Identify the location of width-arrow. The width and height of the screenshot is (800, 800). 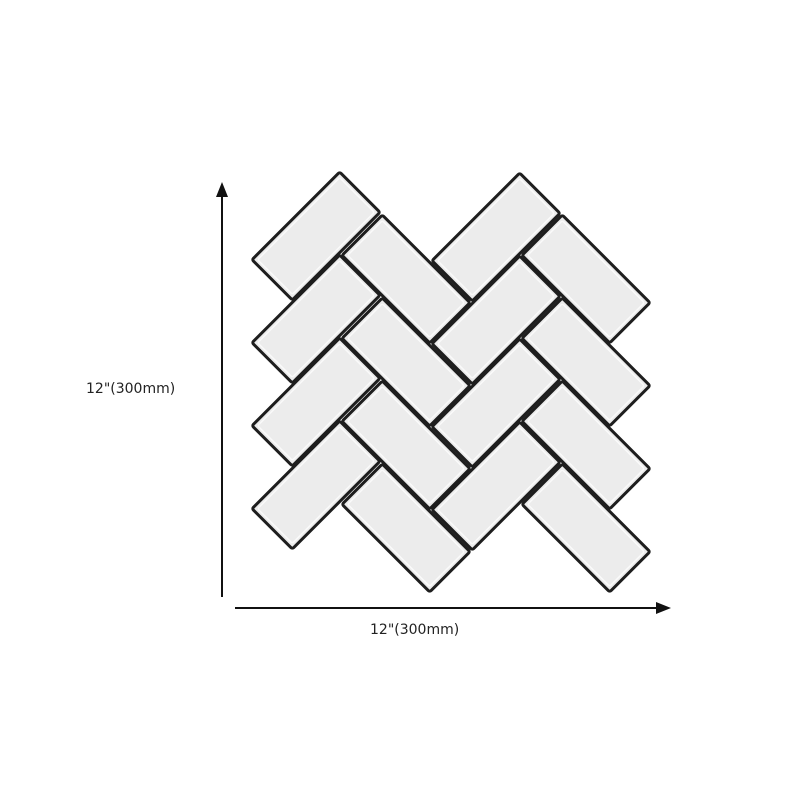
(453, 608).